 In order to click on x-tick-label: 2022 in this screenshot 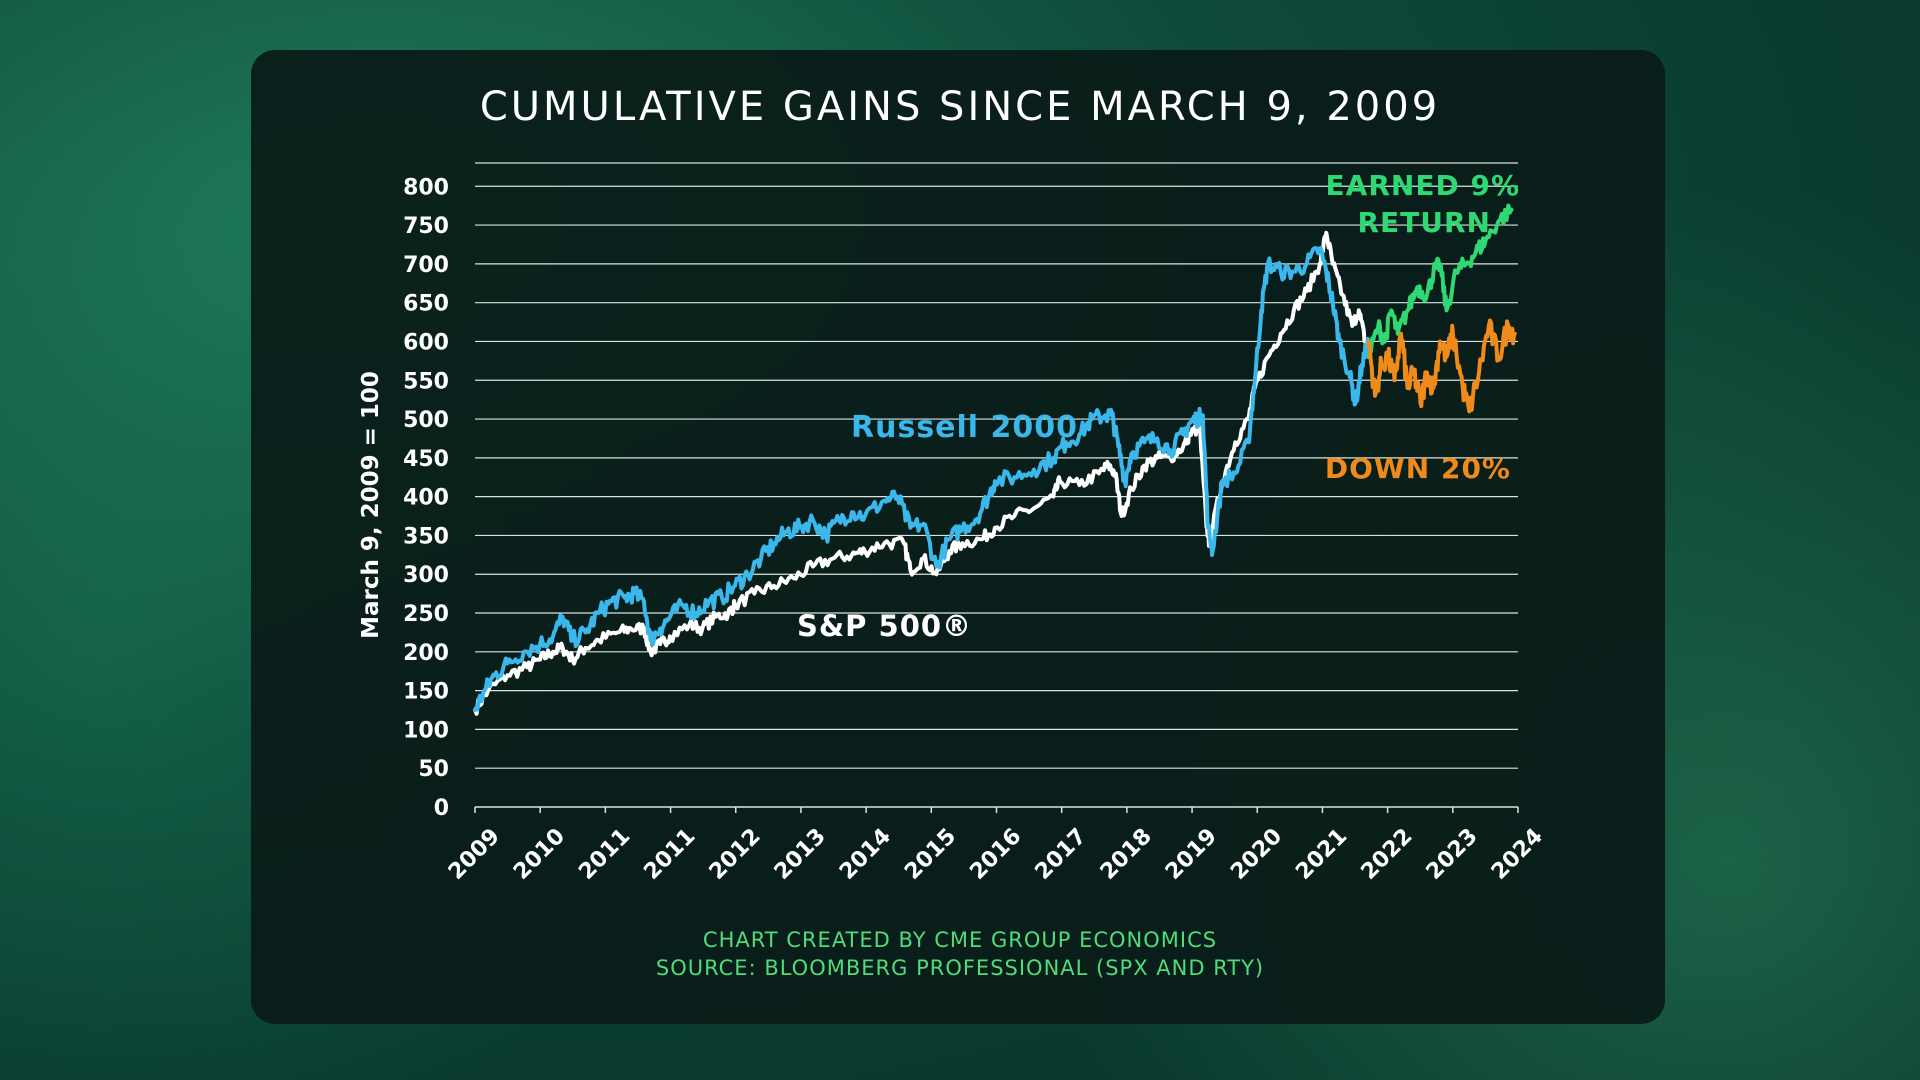, I will do `click(1387, 854)`.